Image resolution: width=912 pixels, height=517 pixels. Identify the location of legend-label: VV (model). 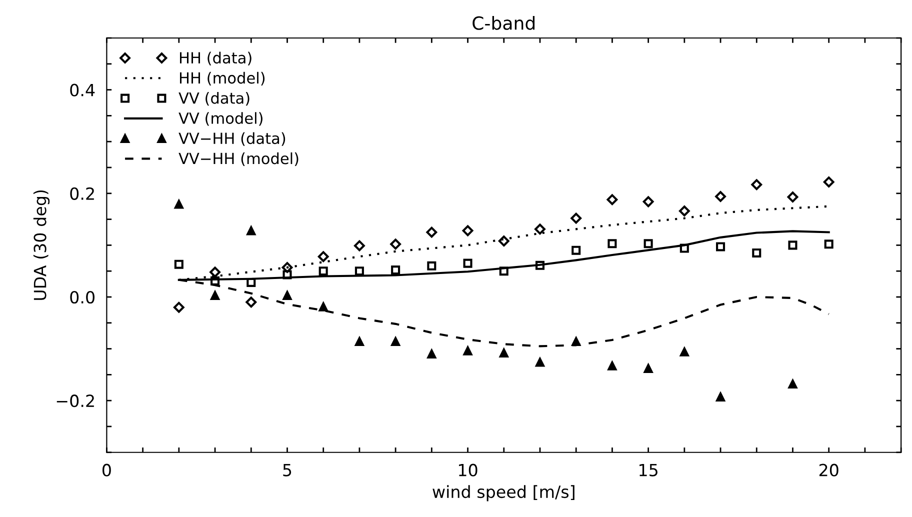
(220, 119).